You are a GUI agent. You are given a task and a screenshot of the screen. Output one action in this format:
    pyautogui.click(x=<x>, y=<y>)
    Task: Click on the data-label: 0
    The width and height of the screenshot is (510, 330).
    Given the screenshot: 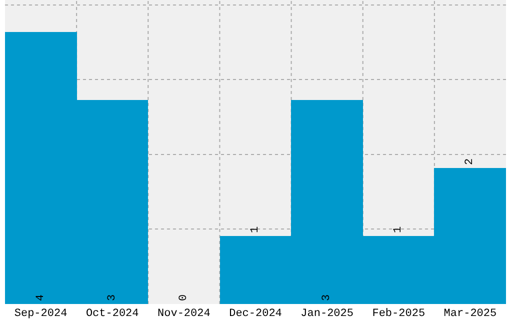 What is the action you would take?
    pyautogui.click(x=184, y=297)
    